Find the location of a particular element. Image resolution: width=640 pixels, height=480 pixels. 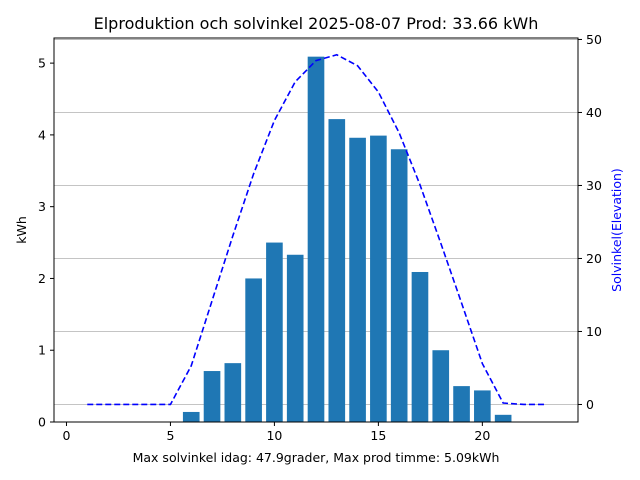

x-tick-label: 0 is located at coordinates (66, 435).